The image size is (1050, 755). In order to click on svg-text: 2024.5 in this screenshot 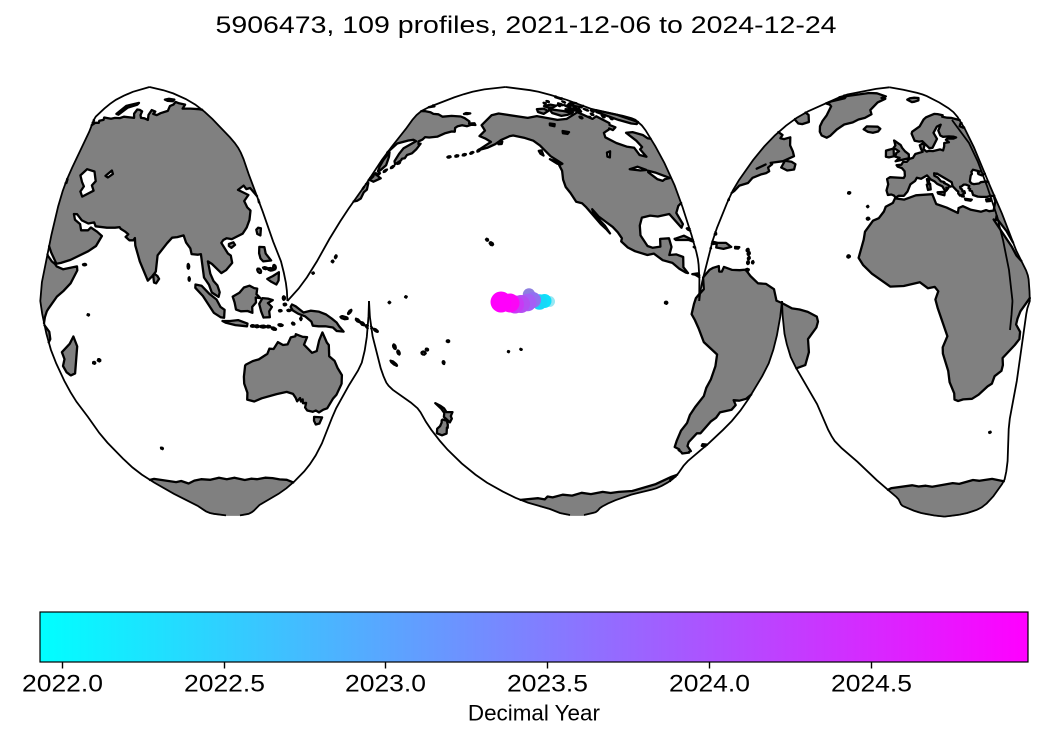, I will do `click(871, 684)`.